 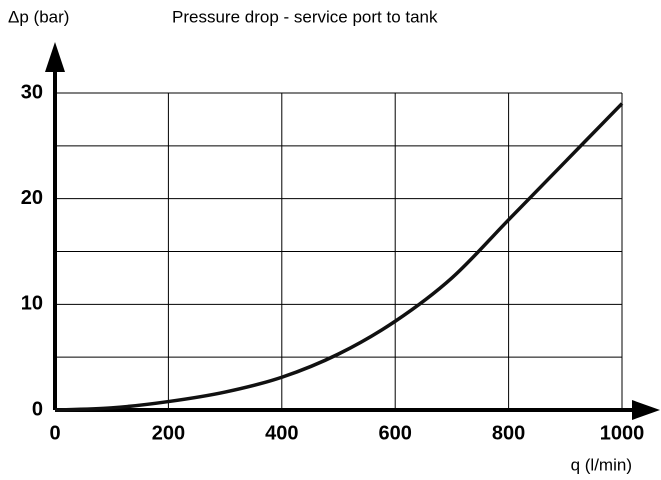 What do you see at coordinates (38, 16) in the screenshot?
I see `y-axis-label: Δp (bar)` at bounding box center [38, 16].